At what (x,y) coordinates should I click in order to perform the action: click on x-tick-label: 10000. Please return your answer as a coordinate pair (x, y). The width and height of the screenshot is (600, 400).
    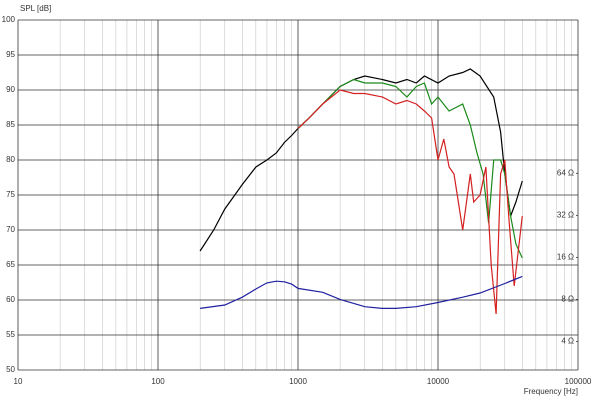
    Looking at the image, I should click on (438, 381).